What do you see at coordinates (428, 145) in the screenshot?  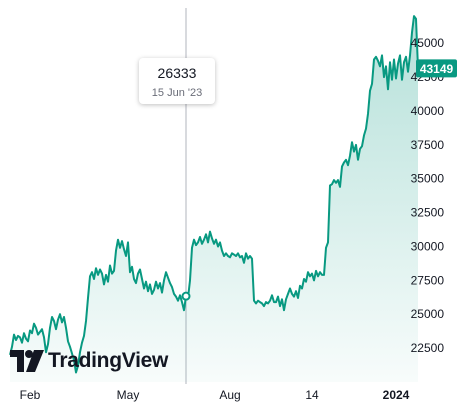 I see `y-tick-label: 37500` at bounding box center [428, 145].